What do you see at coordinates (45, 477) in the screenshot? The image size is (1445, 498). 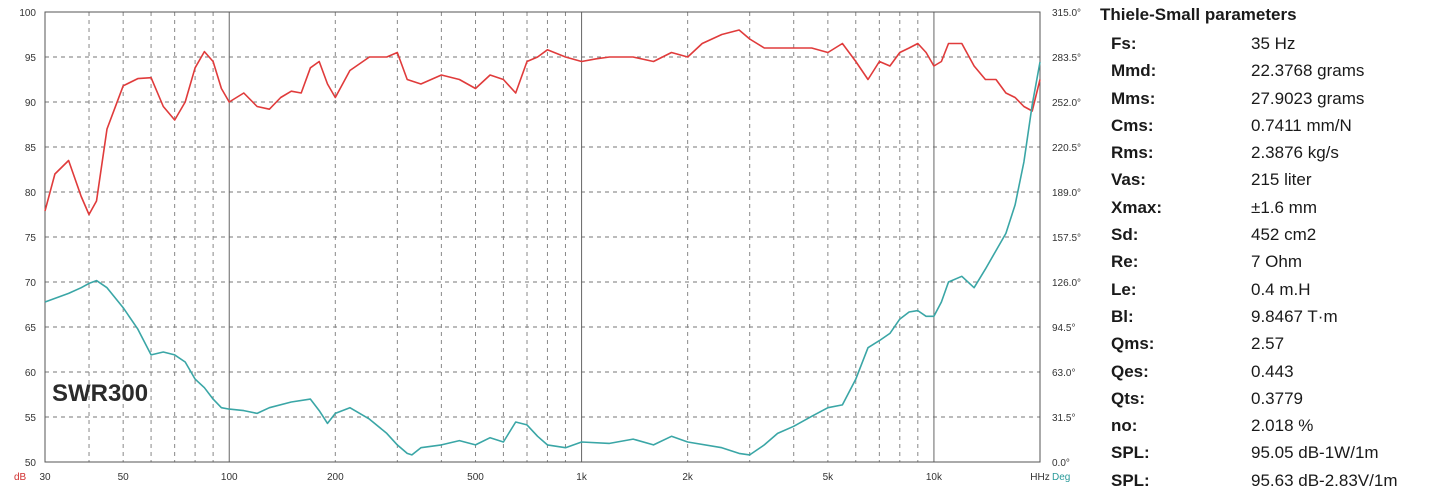 I see `x-tick-label: 30` at bounding box center [45, 477].